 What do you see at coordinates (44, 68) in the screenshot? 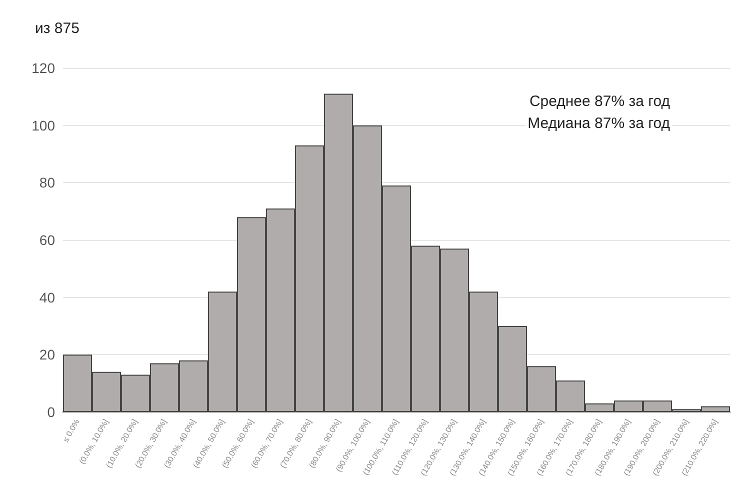
I see `y-tick-label: 120` at bounding box center [44, 68].